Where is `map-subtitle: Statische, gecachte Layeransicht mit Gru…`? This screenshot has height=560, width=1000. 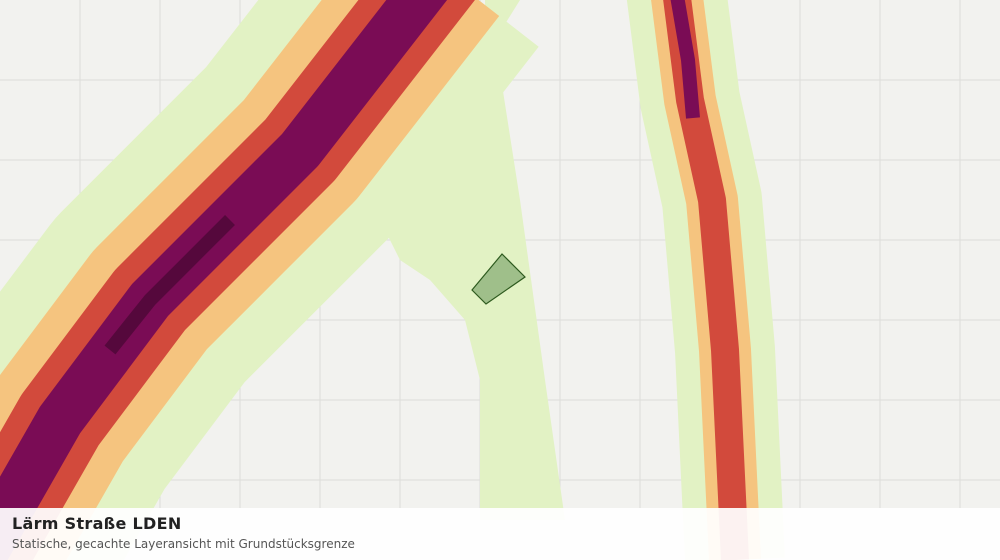
map-subtitle: Statische, gecachte Layeransicht mit Gru… is located at coordinates (183, 544).